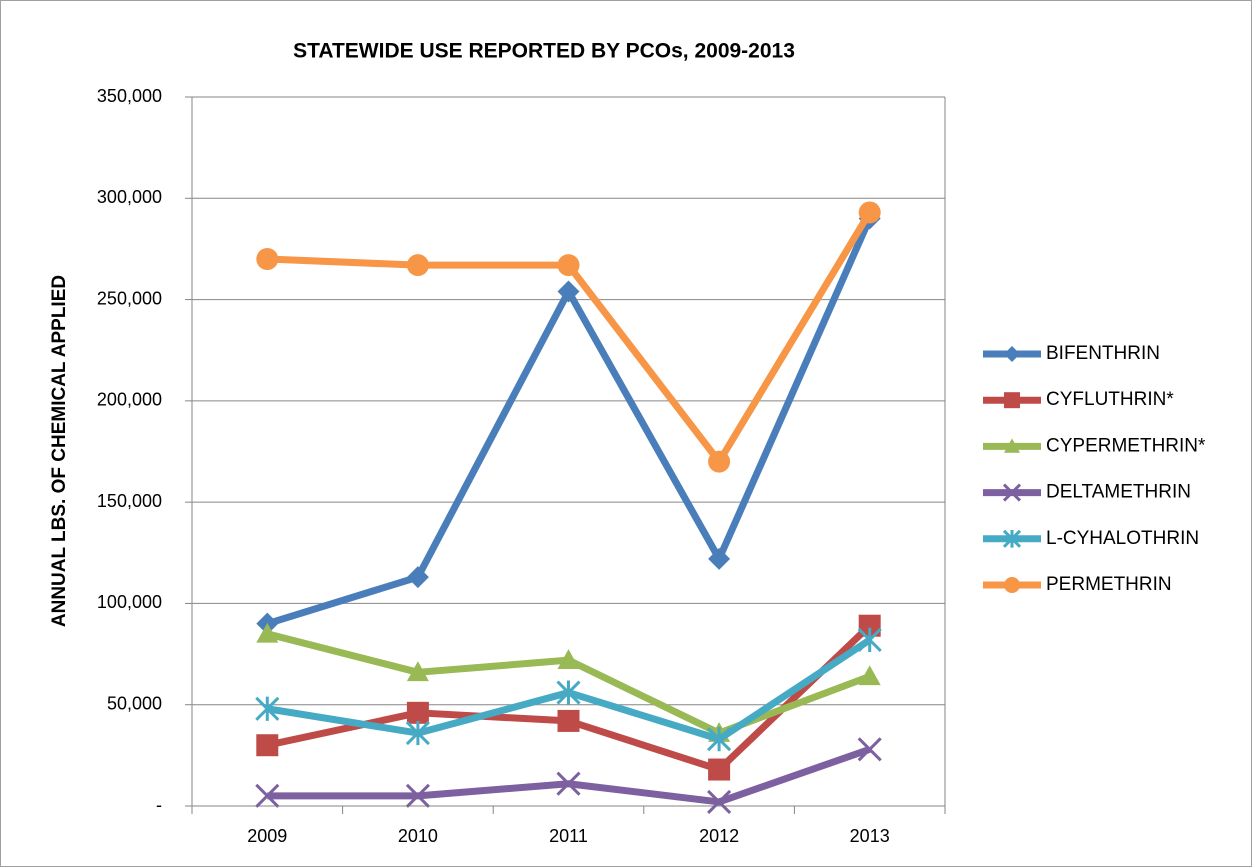 This screenshot has height=867, width=1252. Describe the element at coordinates (129, 501) in the screenshot. I see `y-tick-label: 150,000` at that location.